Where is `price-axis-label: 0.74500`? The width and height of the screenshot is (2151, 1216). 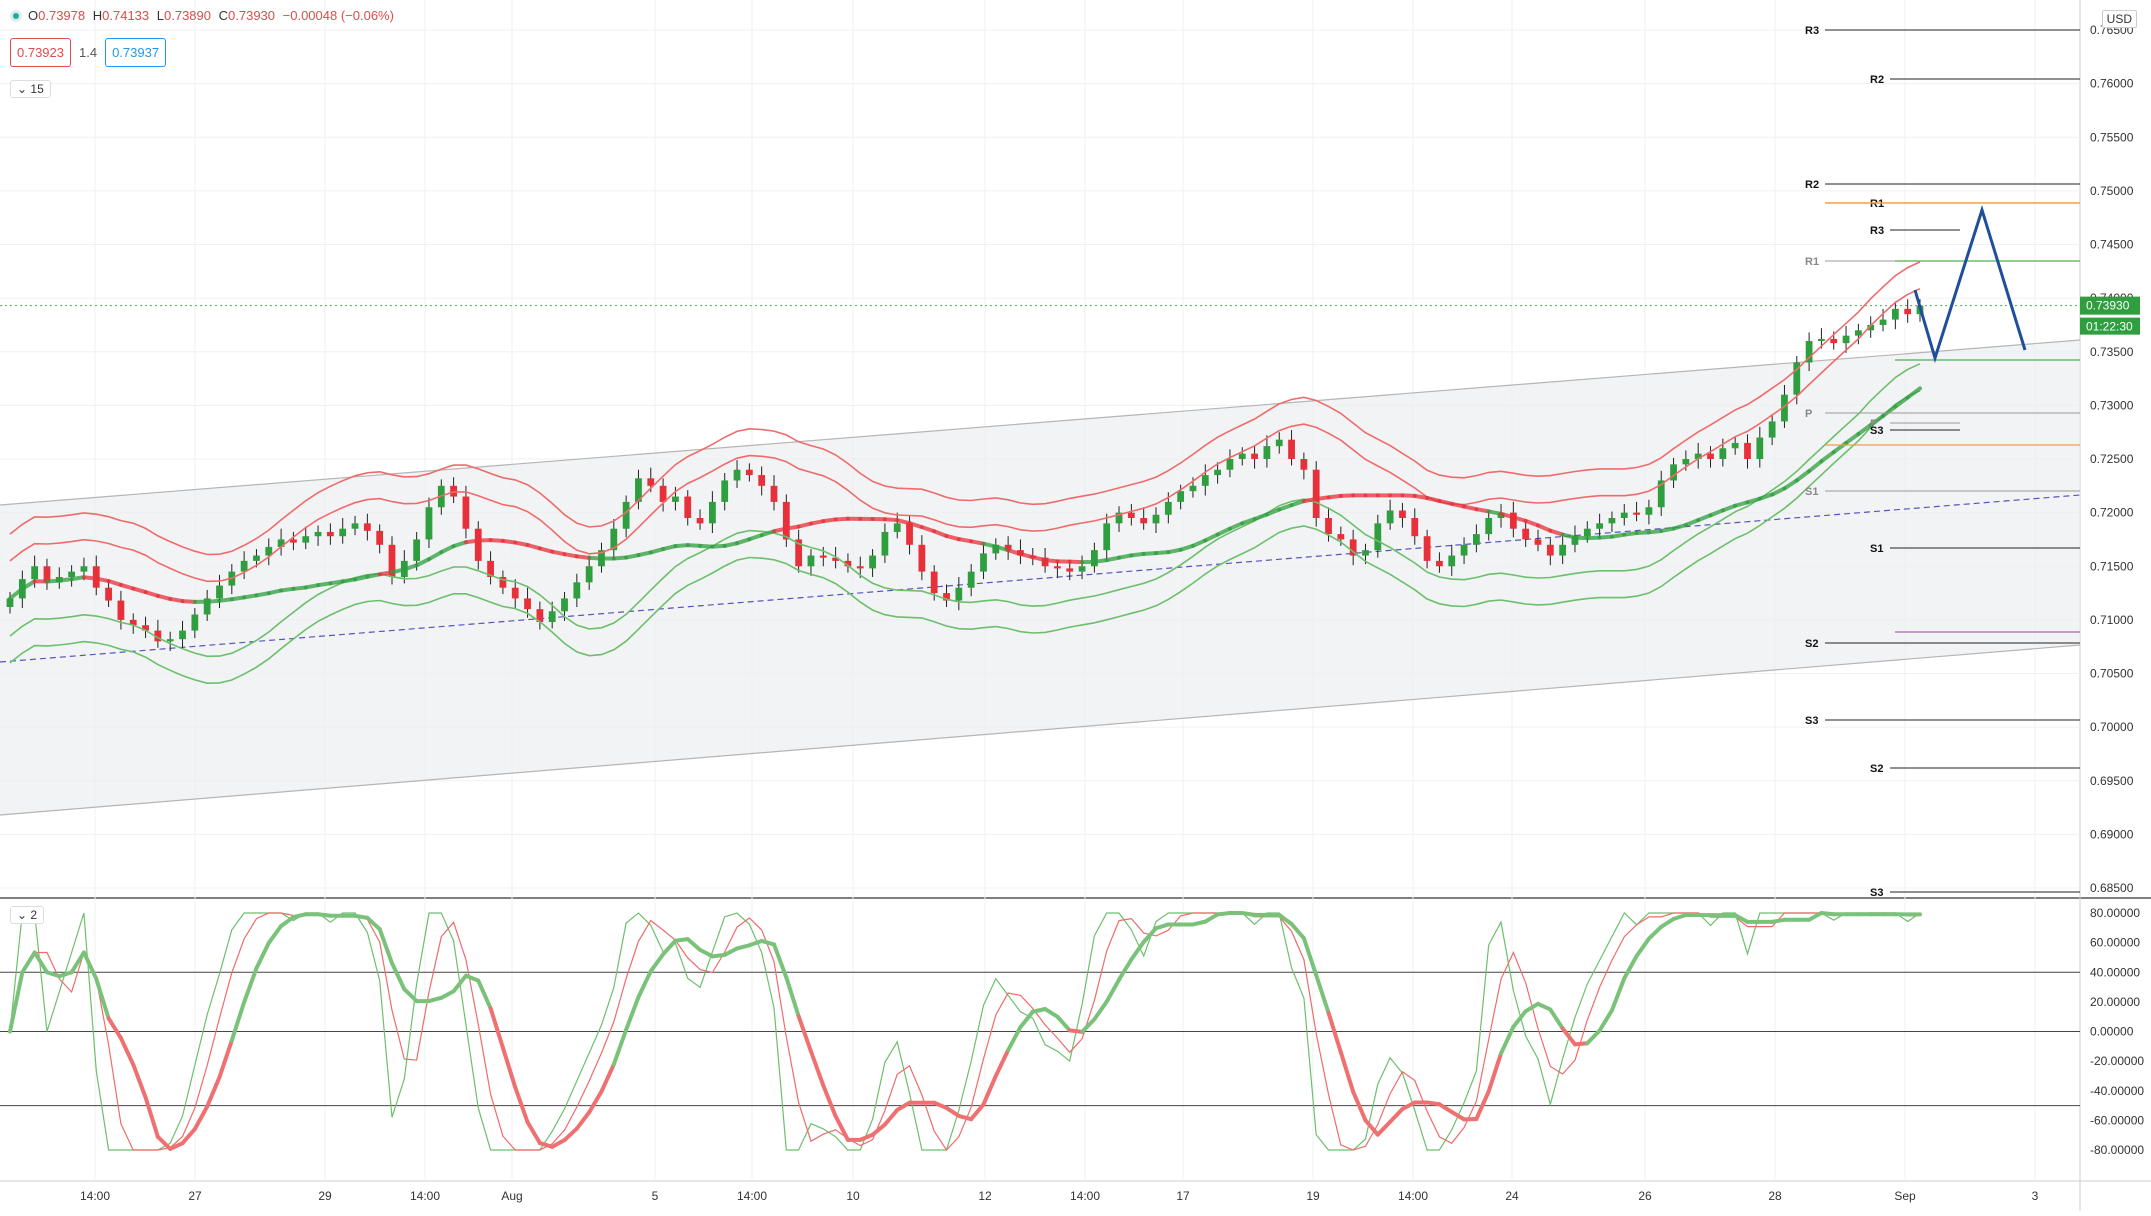
price-axis-label: 0.74500 is located at coordinates (2112, 245).